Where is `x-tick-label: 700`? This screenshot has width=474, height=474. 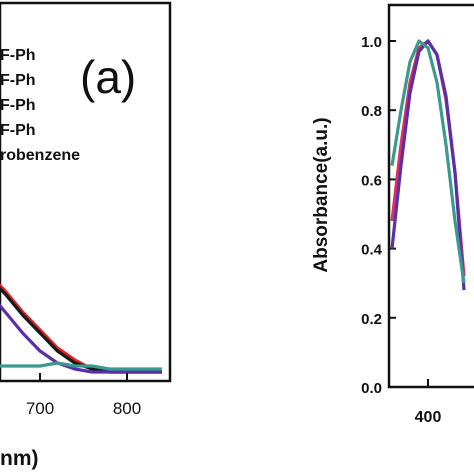
x-tick-label: 700 is located at coordinates (40, 408).